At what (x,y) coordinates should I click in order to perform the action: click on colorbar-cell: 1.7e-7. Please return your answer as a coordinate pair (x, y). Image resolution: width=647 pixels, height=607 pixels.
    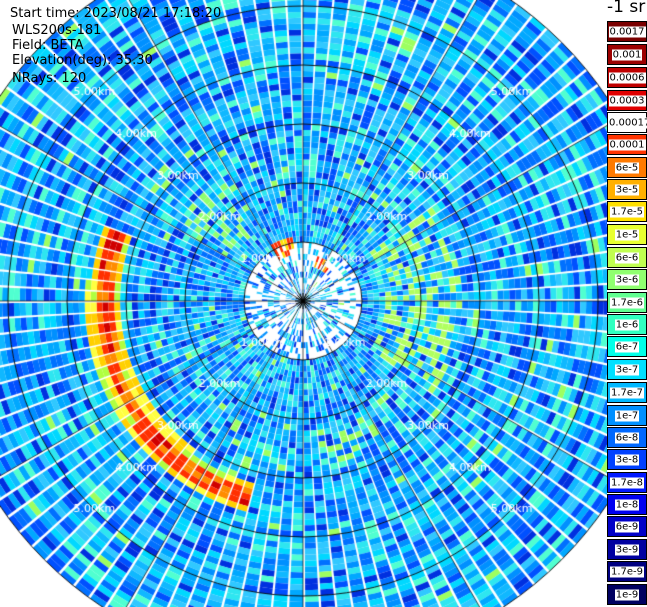
    Looking at the image, I should click on (627, 392).